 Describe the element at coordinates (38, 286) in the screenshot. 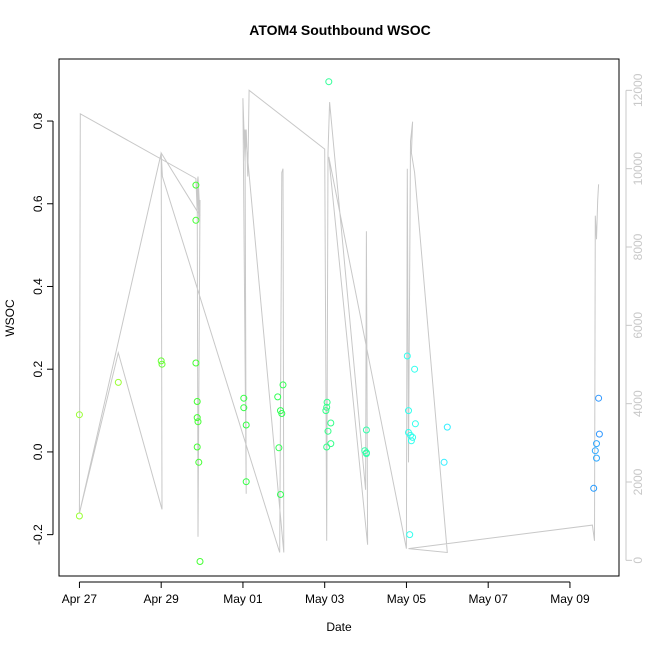

I see `y-tick-label: 0.4` at that location.